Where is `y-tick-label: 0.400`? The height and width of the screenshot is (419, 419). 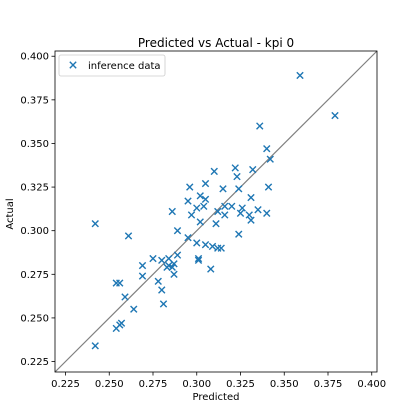
y-tick-label: 0.400 is located at coordinates (34, 57).